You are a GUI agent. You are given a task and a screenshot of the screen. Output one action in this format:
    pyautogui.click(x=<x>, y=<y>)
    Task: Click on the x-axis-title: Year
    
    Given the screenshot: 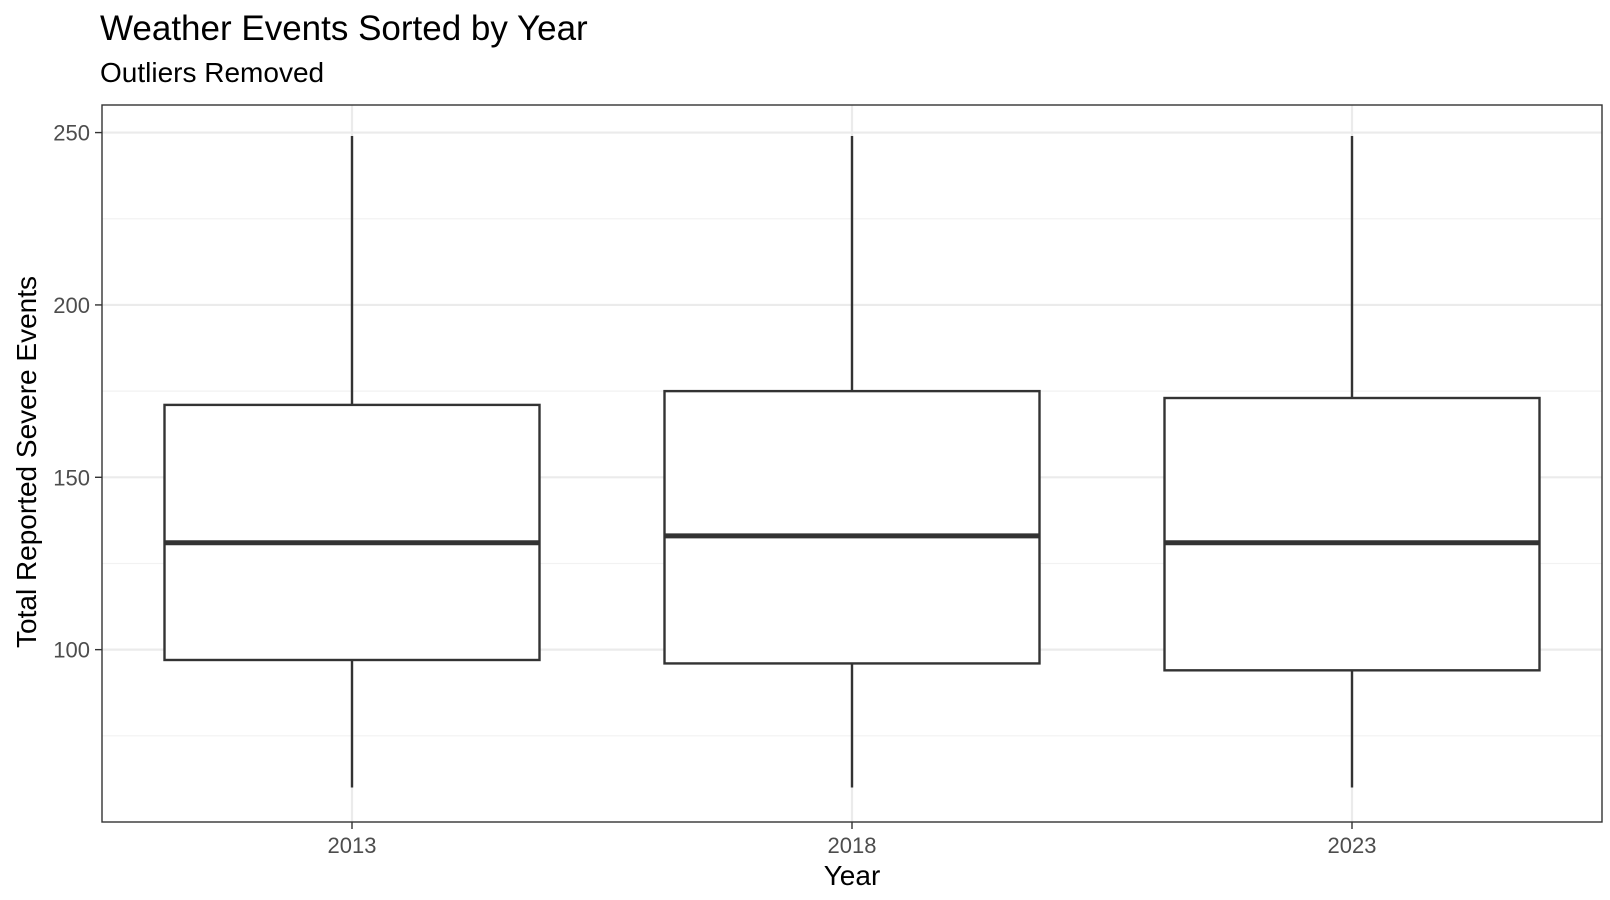 What is the action you would take?
    pyautogui.click(x=852, y=875)
    